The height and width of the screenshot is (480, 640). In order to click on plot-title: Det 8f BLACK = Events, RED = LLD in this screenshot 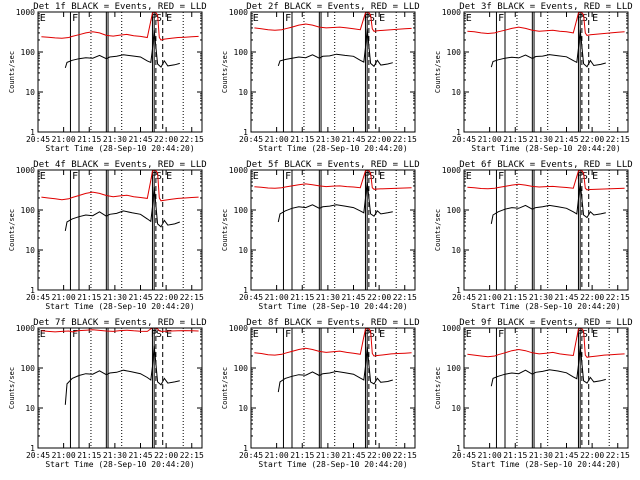, I will do `click(332, 323)`.